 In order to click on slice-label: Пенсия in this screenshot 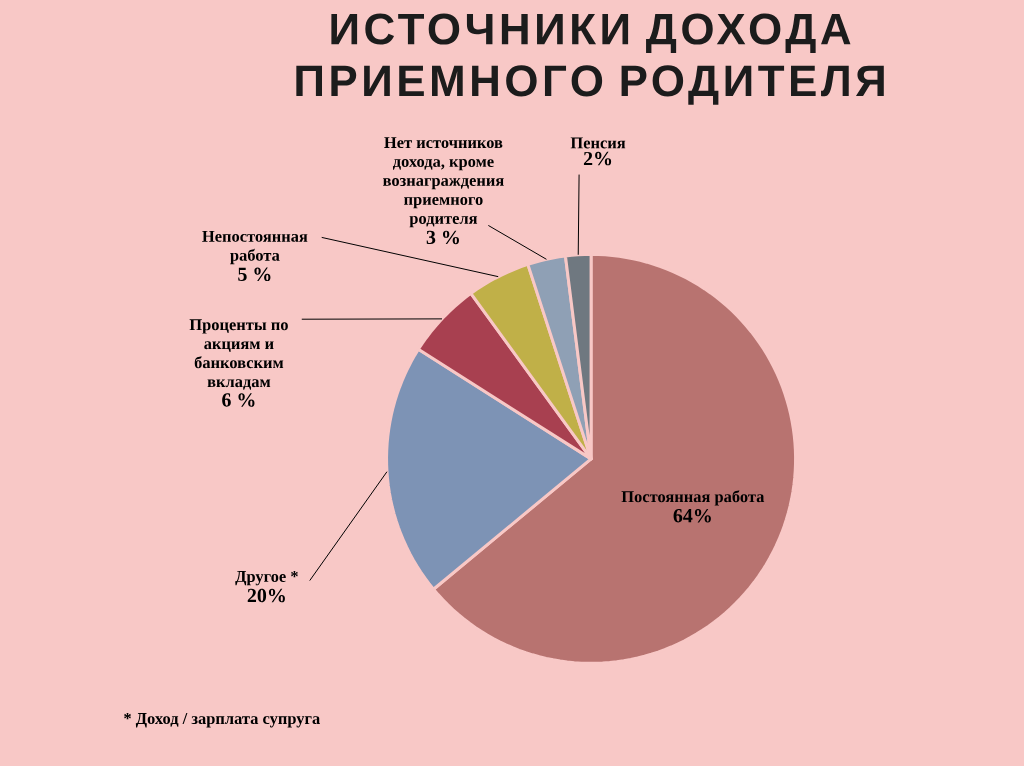, I will do `click(598, 143)`.